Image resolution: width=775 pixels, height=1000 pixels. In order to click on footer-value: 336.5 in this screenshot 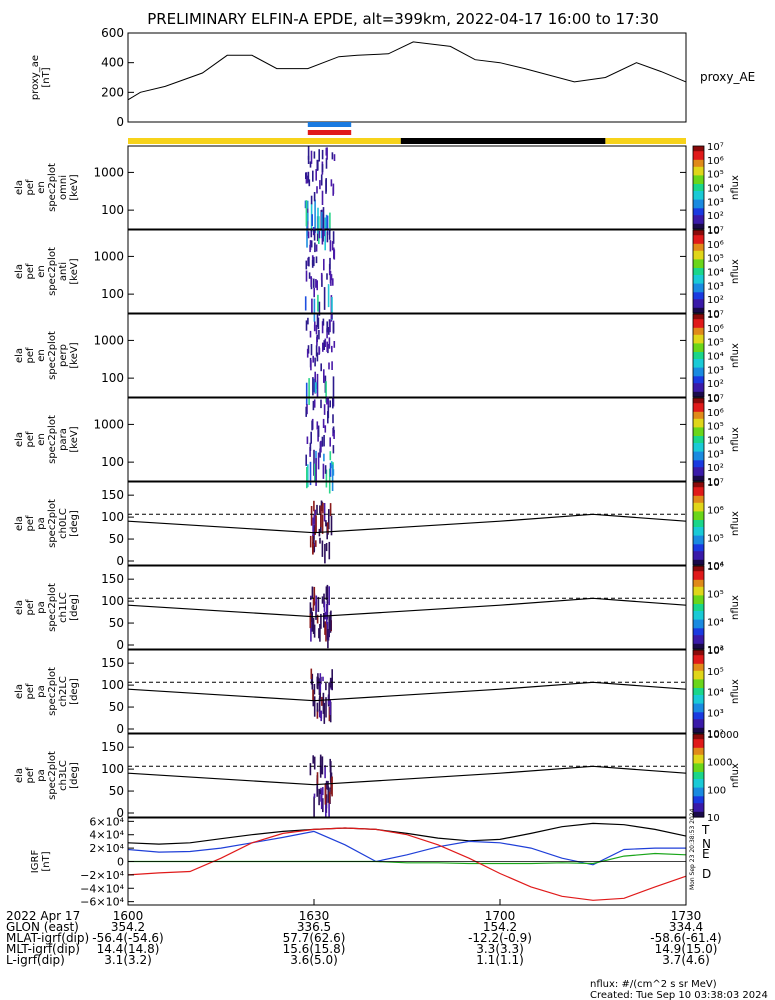, I will do `click(314, 927)`.